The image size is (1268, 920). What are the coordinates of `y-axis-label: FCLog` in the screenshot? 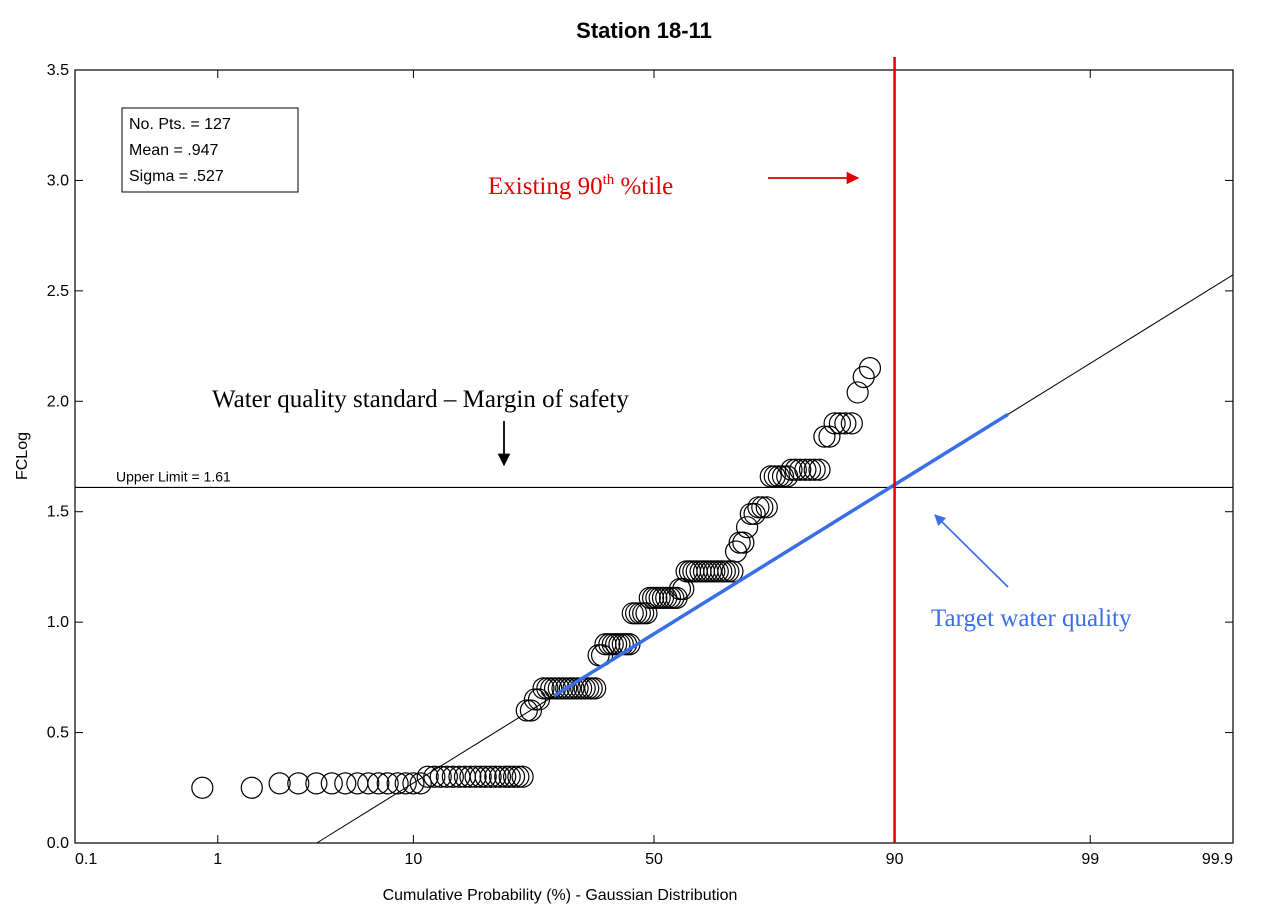 It's located at (22, 456).